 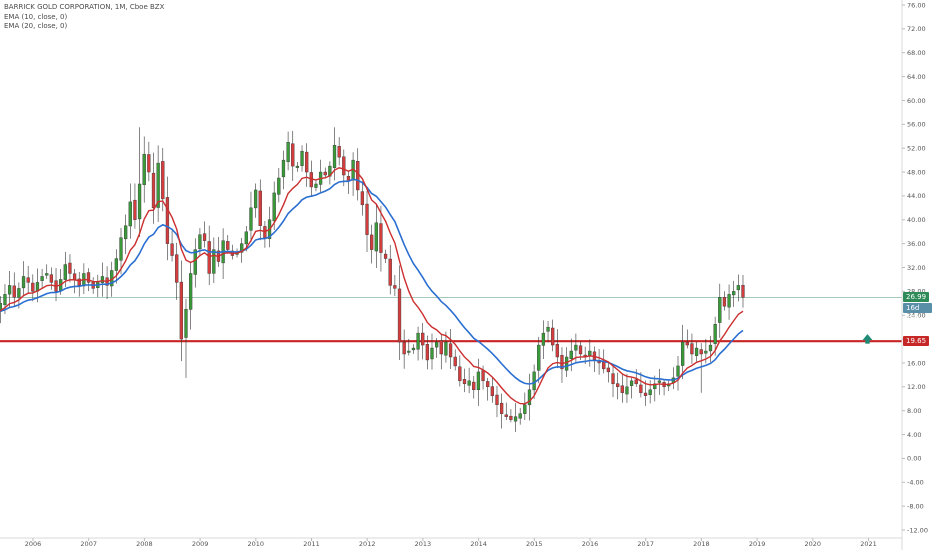 I want to click on x-tick-label: 2015, so click(x=534, y=544).